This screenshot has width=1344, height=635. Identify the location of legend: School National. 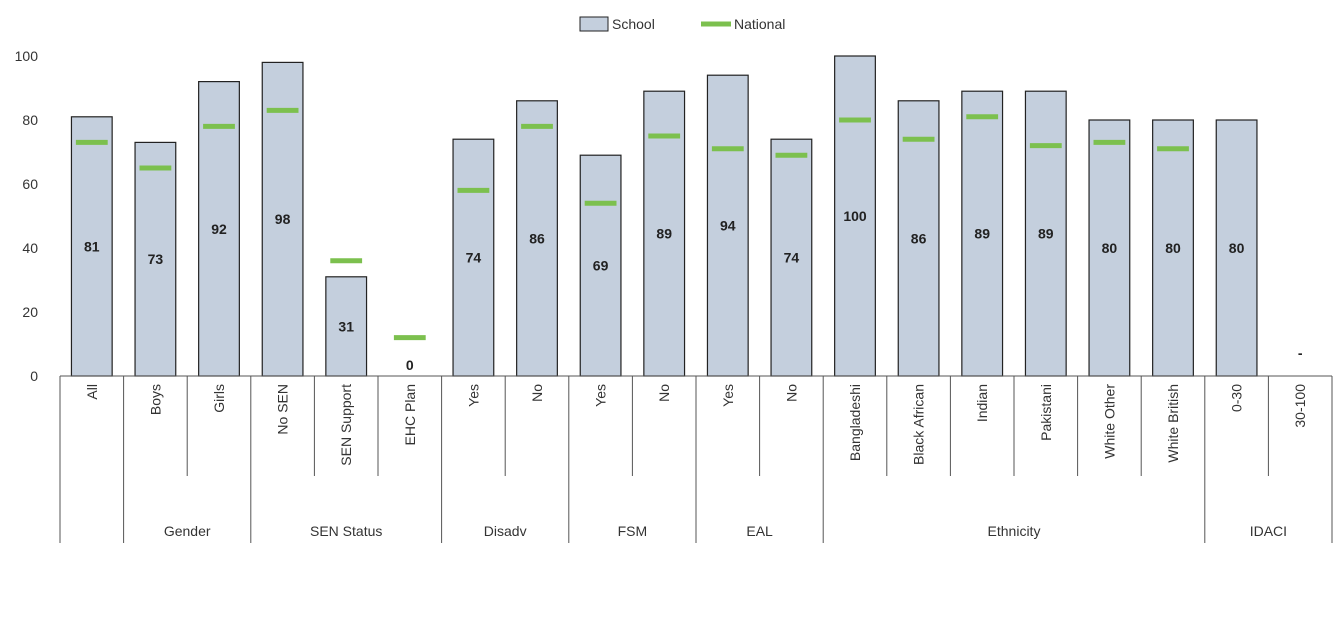
(682, 24).